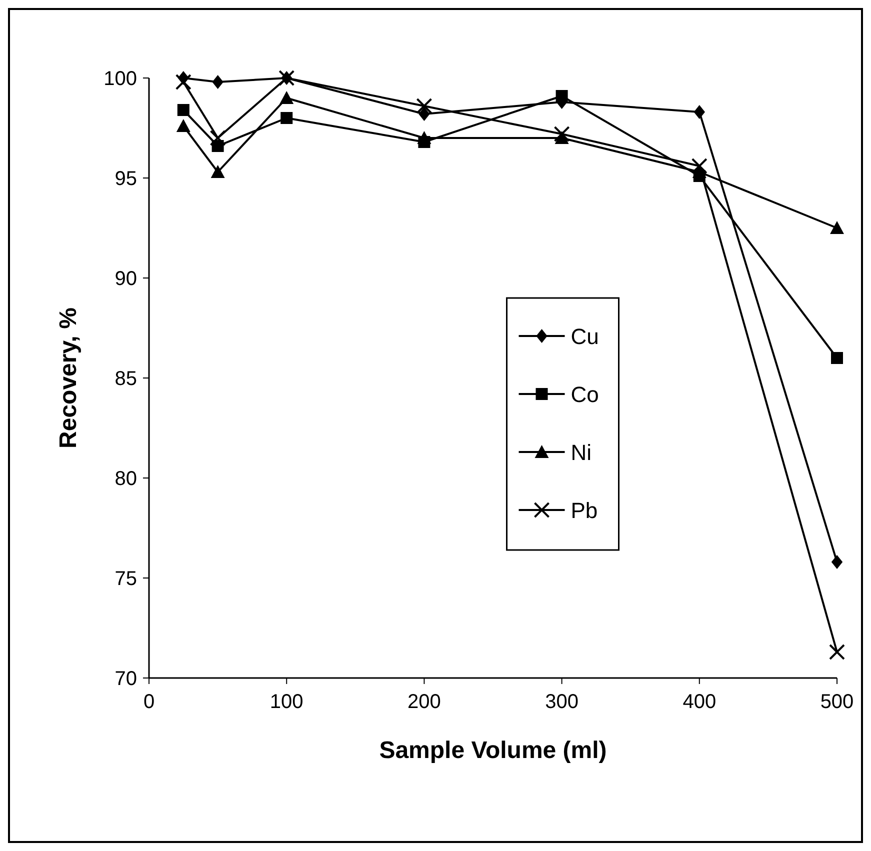  What do you see at coordinates (584, 510) in the screenshot?
I see `legend-label: Pb` at bounding box center [584, 510].